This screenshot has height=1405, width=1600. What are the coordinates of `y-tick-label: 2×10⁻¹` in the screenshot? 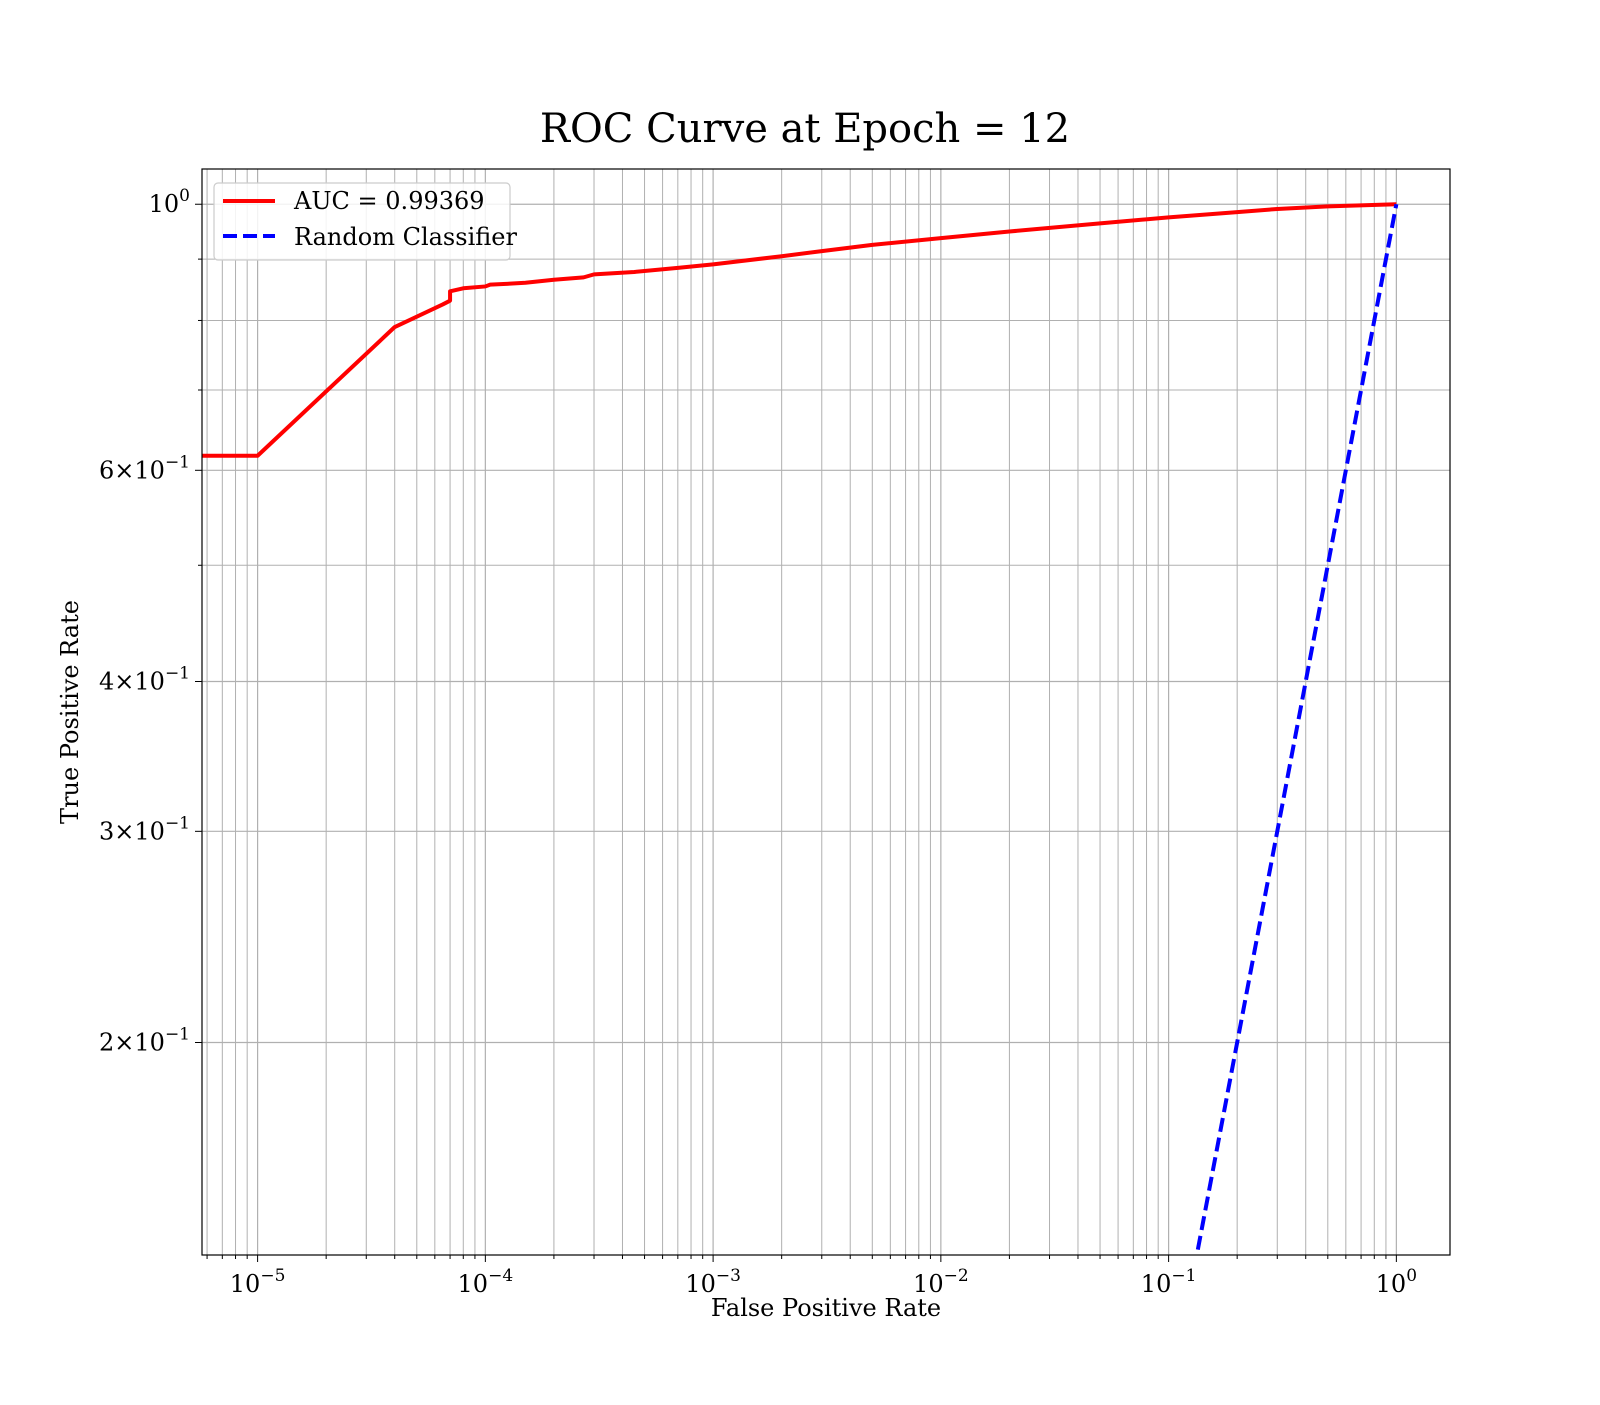 It's located at (144, 1041).